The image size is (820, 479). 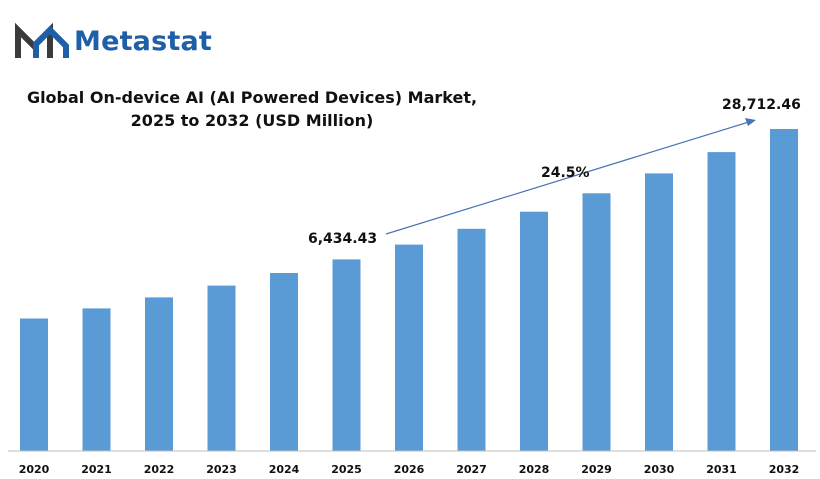 What do you see at coordinates (284, 362) in the screenshot?
I see `bar-2024` at bounding box center [284, 362].